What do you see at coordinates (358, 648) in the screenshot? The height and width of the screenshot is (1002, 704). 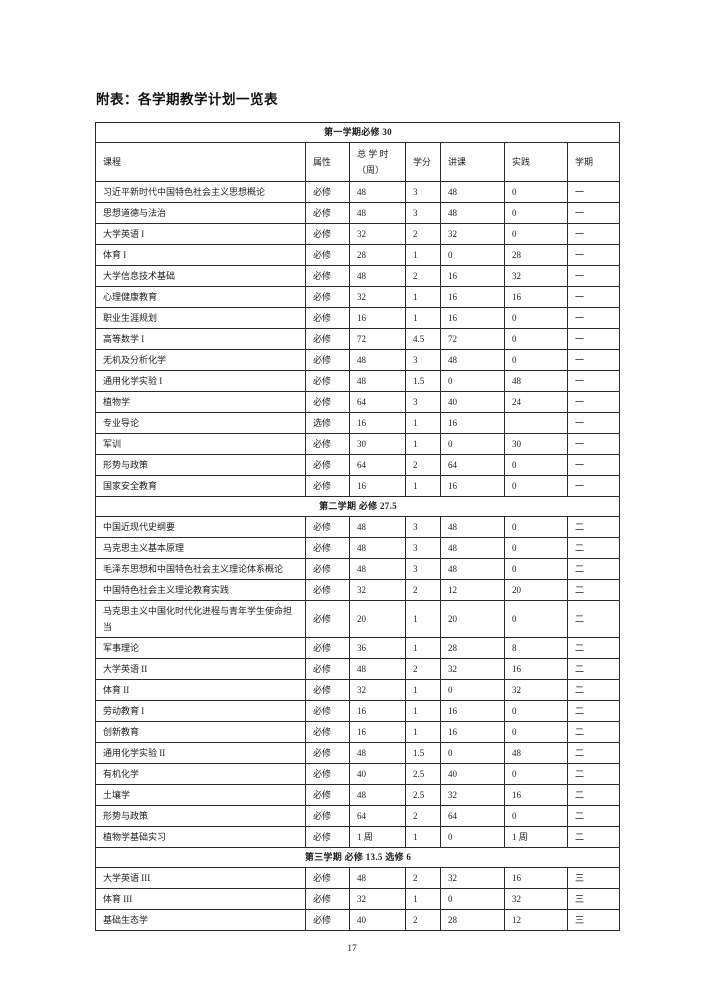 I see `table-row: 军事理论 必修 36 1 28 8 二` at bounding box center [358, 648].